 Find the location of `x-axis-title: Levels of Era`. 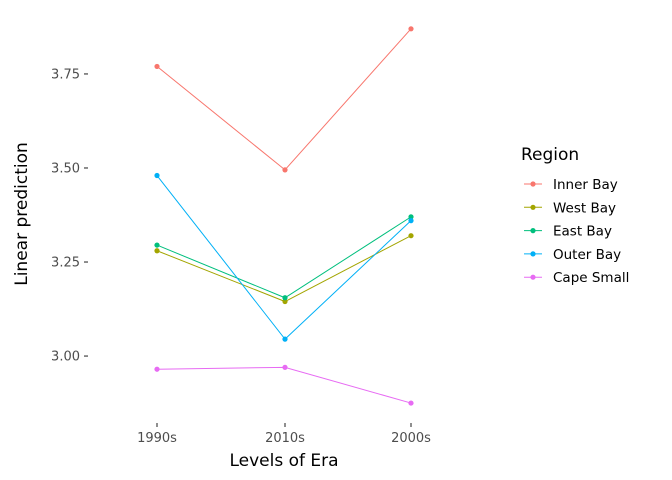

x-axis-title: Levels of Era is located at coordinates (283, 461).